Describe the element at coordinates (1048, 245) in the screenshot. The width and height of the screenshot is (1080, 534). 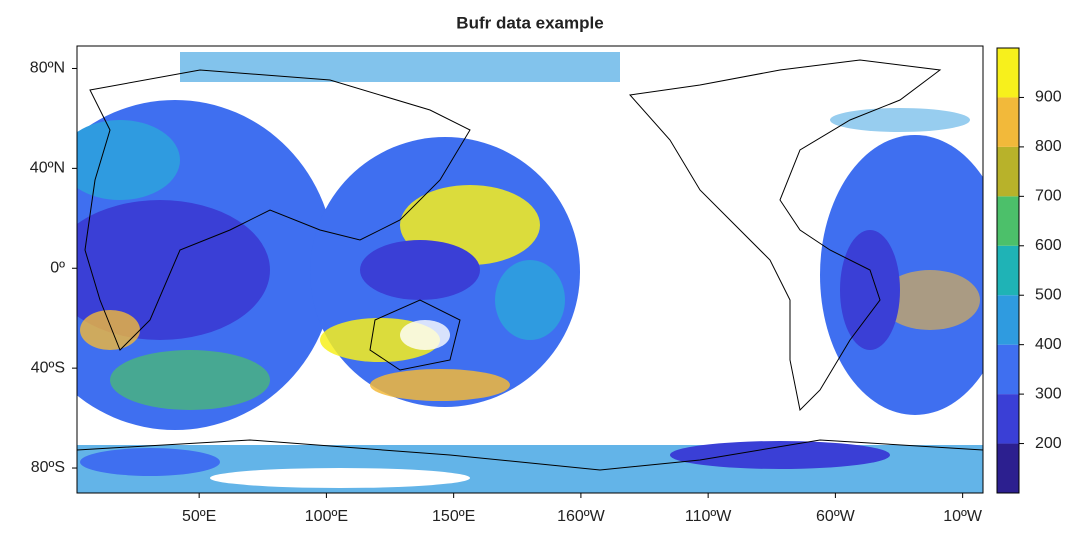
I see `colorbar-tick-label: 600` at that location.